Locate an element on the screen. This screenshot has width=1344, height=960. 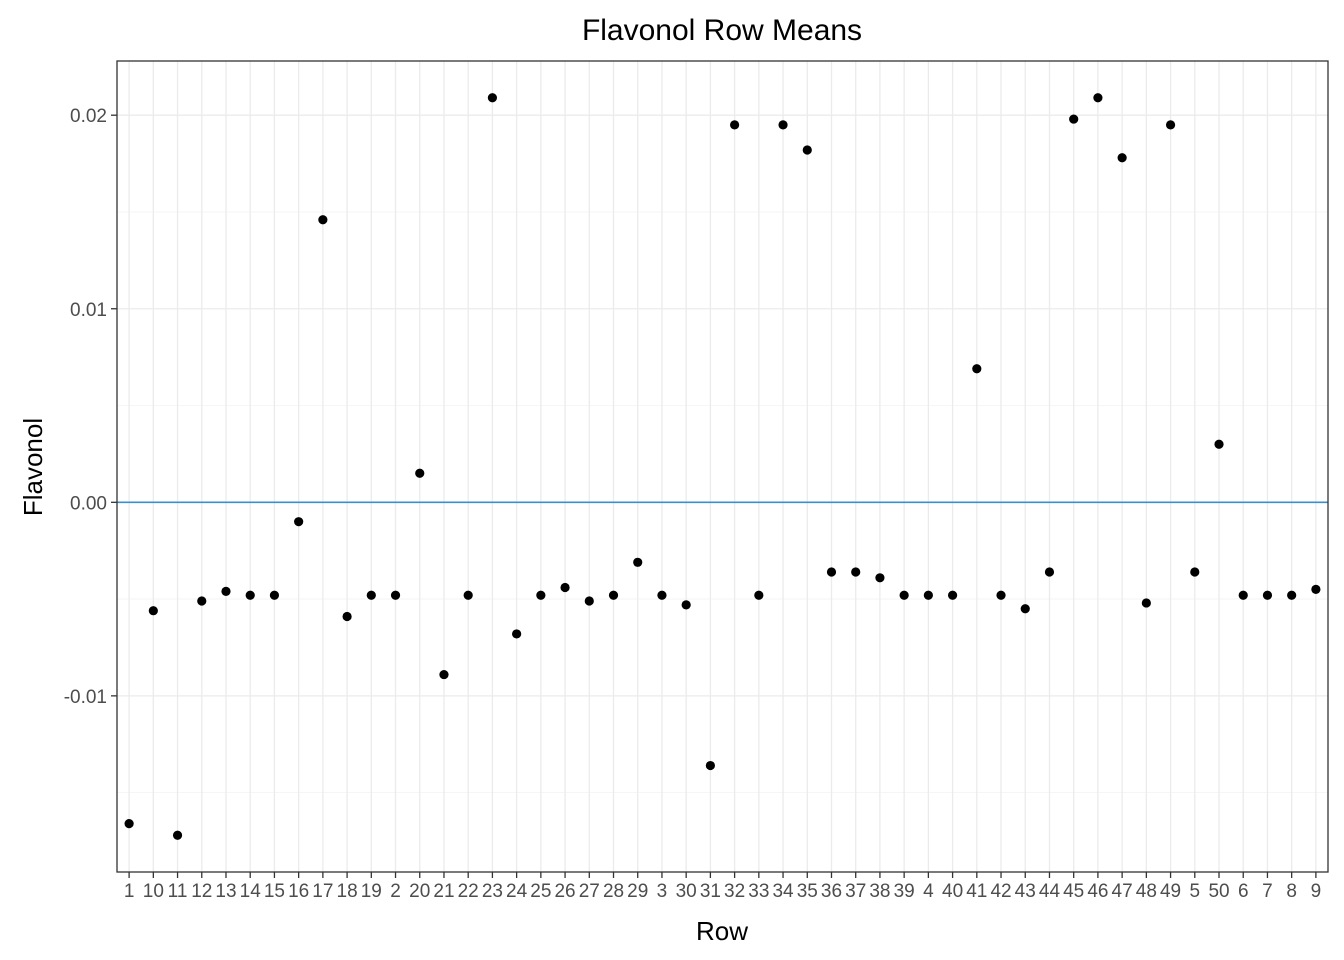
x-tick-label-3: 3 is located at coordinates (662, 891).